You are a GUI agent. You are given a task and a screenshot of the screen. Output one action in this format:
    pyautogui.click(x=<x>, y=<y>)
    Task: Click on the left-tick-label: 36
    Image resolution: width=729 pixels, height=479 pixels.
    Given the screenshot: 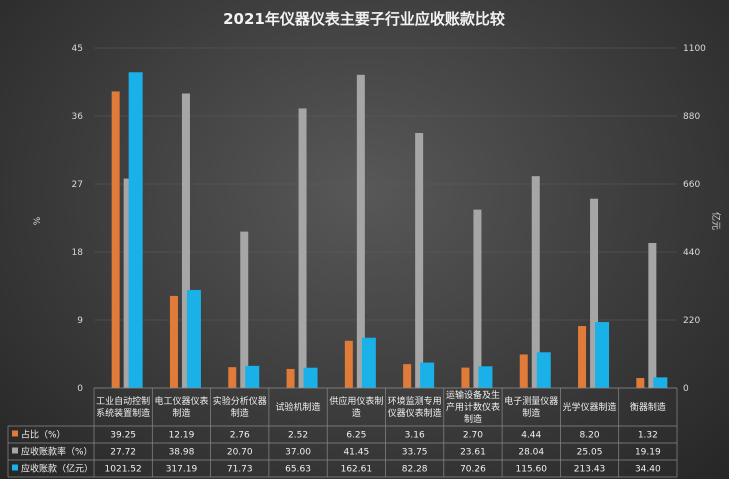 What is the action you would take?
    pyautogui.click(x=78, y=117)
    